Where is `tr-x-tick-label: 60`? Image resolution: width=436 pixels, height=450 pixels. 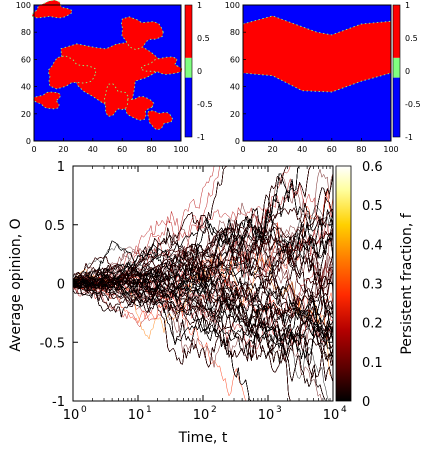
tr-x-tick-label: 60 is located at coordinates (332, 149).